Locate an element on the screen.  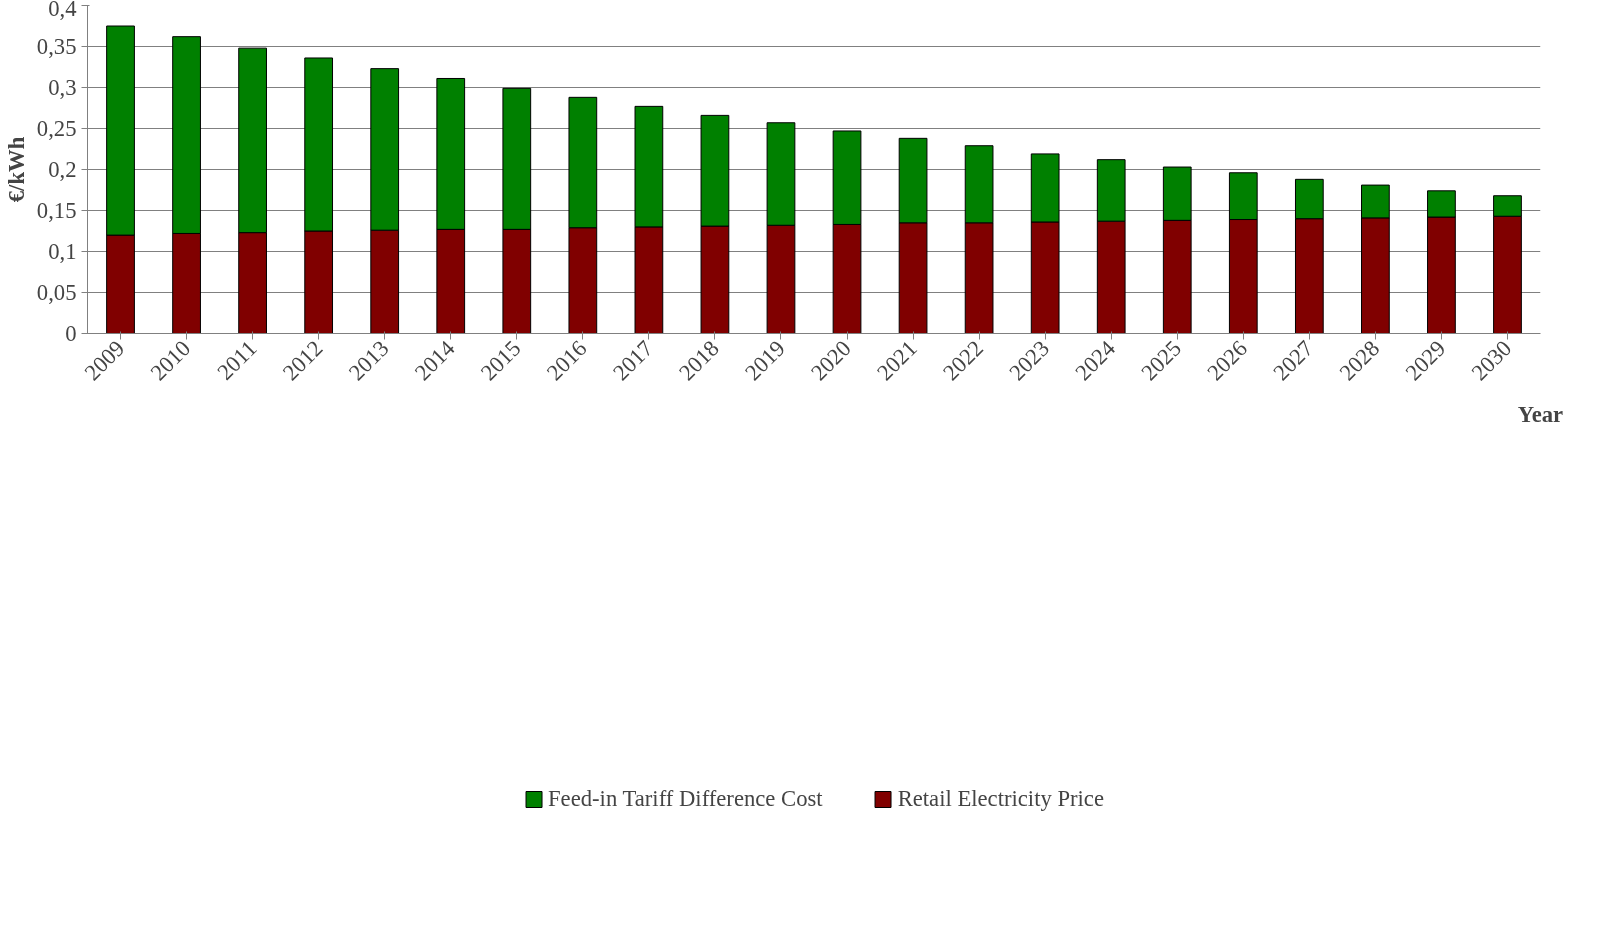
legend-label: Feed-in Tariff Difference Cost is located at coordinates (685, 798).